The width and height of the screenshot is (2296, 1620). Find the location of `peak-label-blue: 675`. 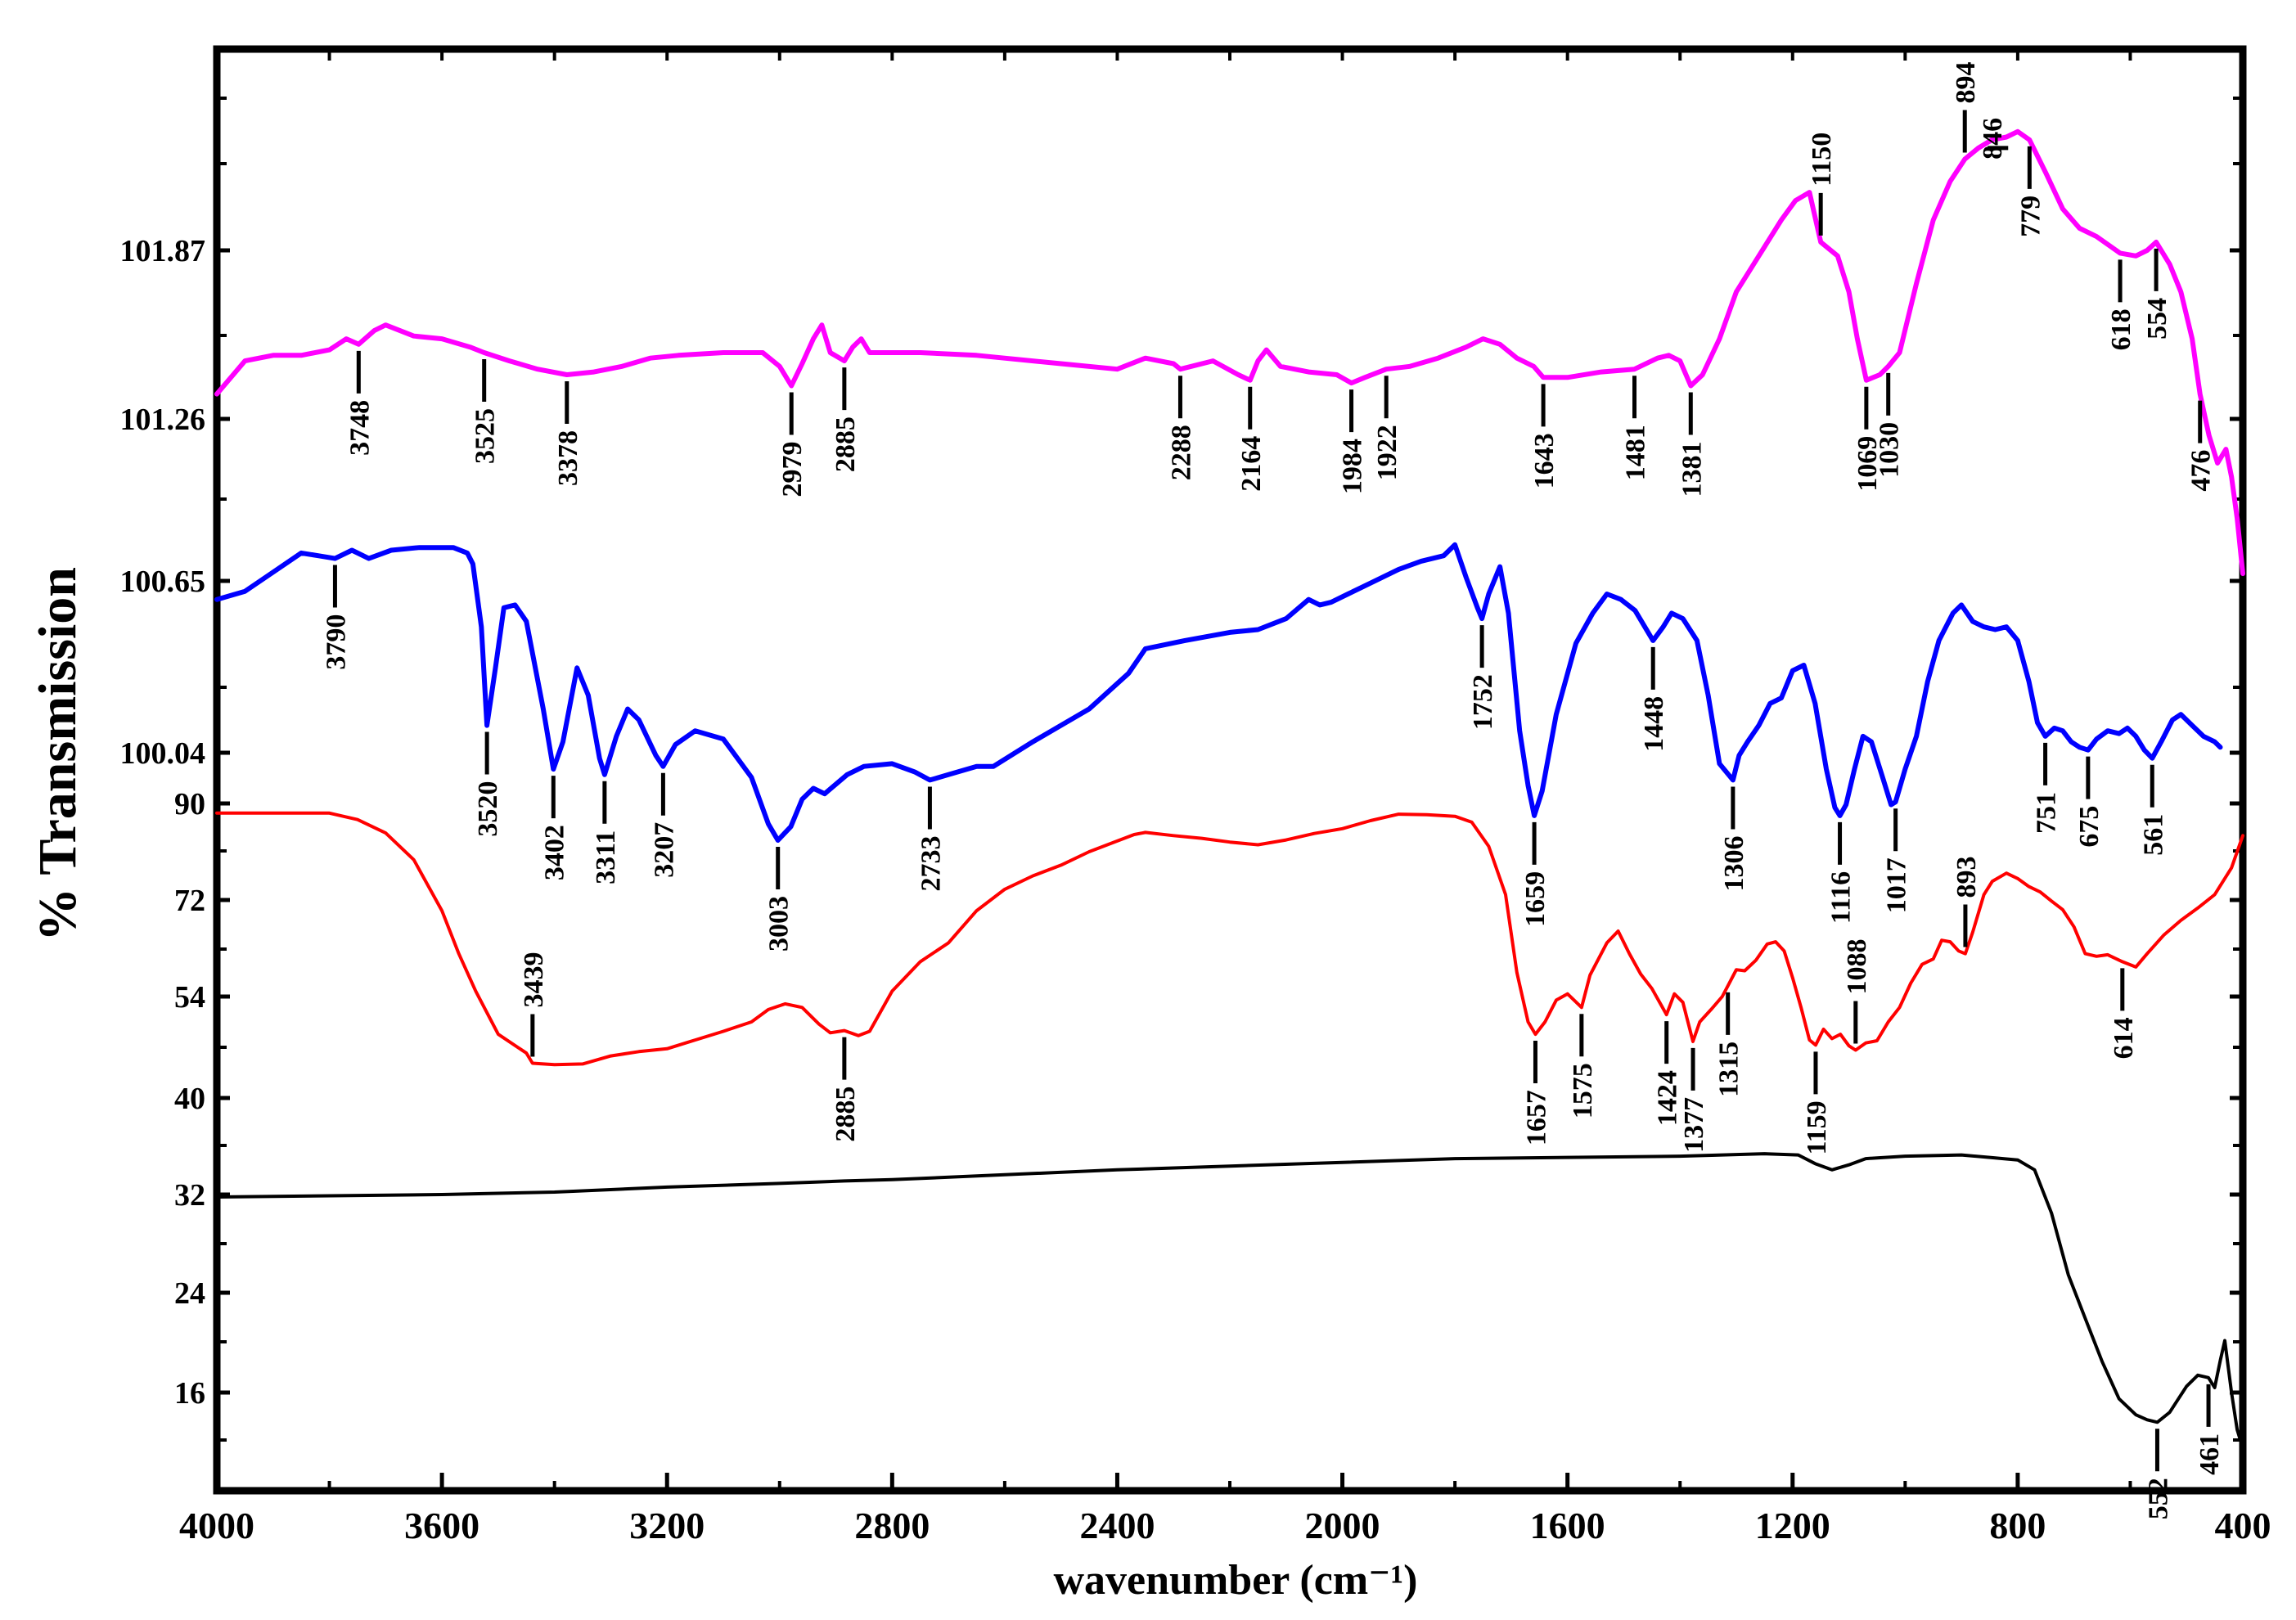

peak-label-blue: 675 is located at coordinates (2089, 827).